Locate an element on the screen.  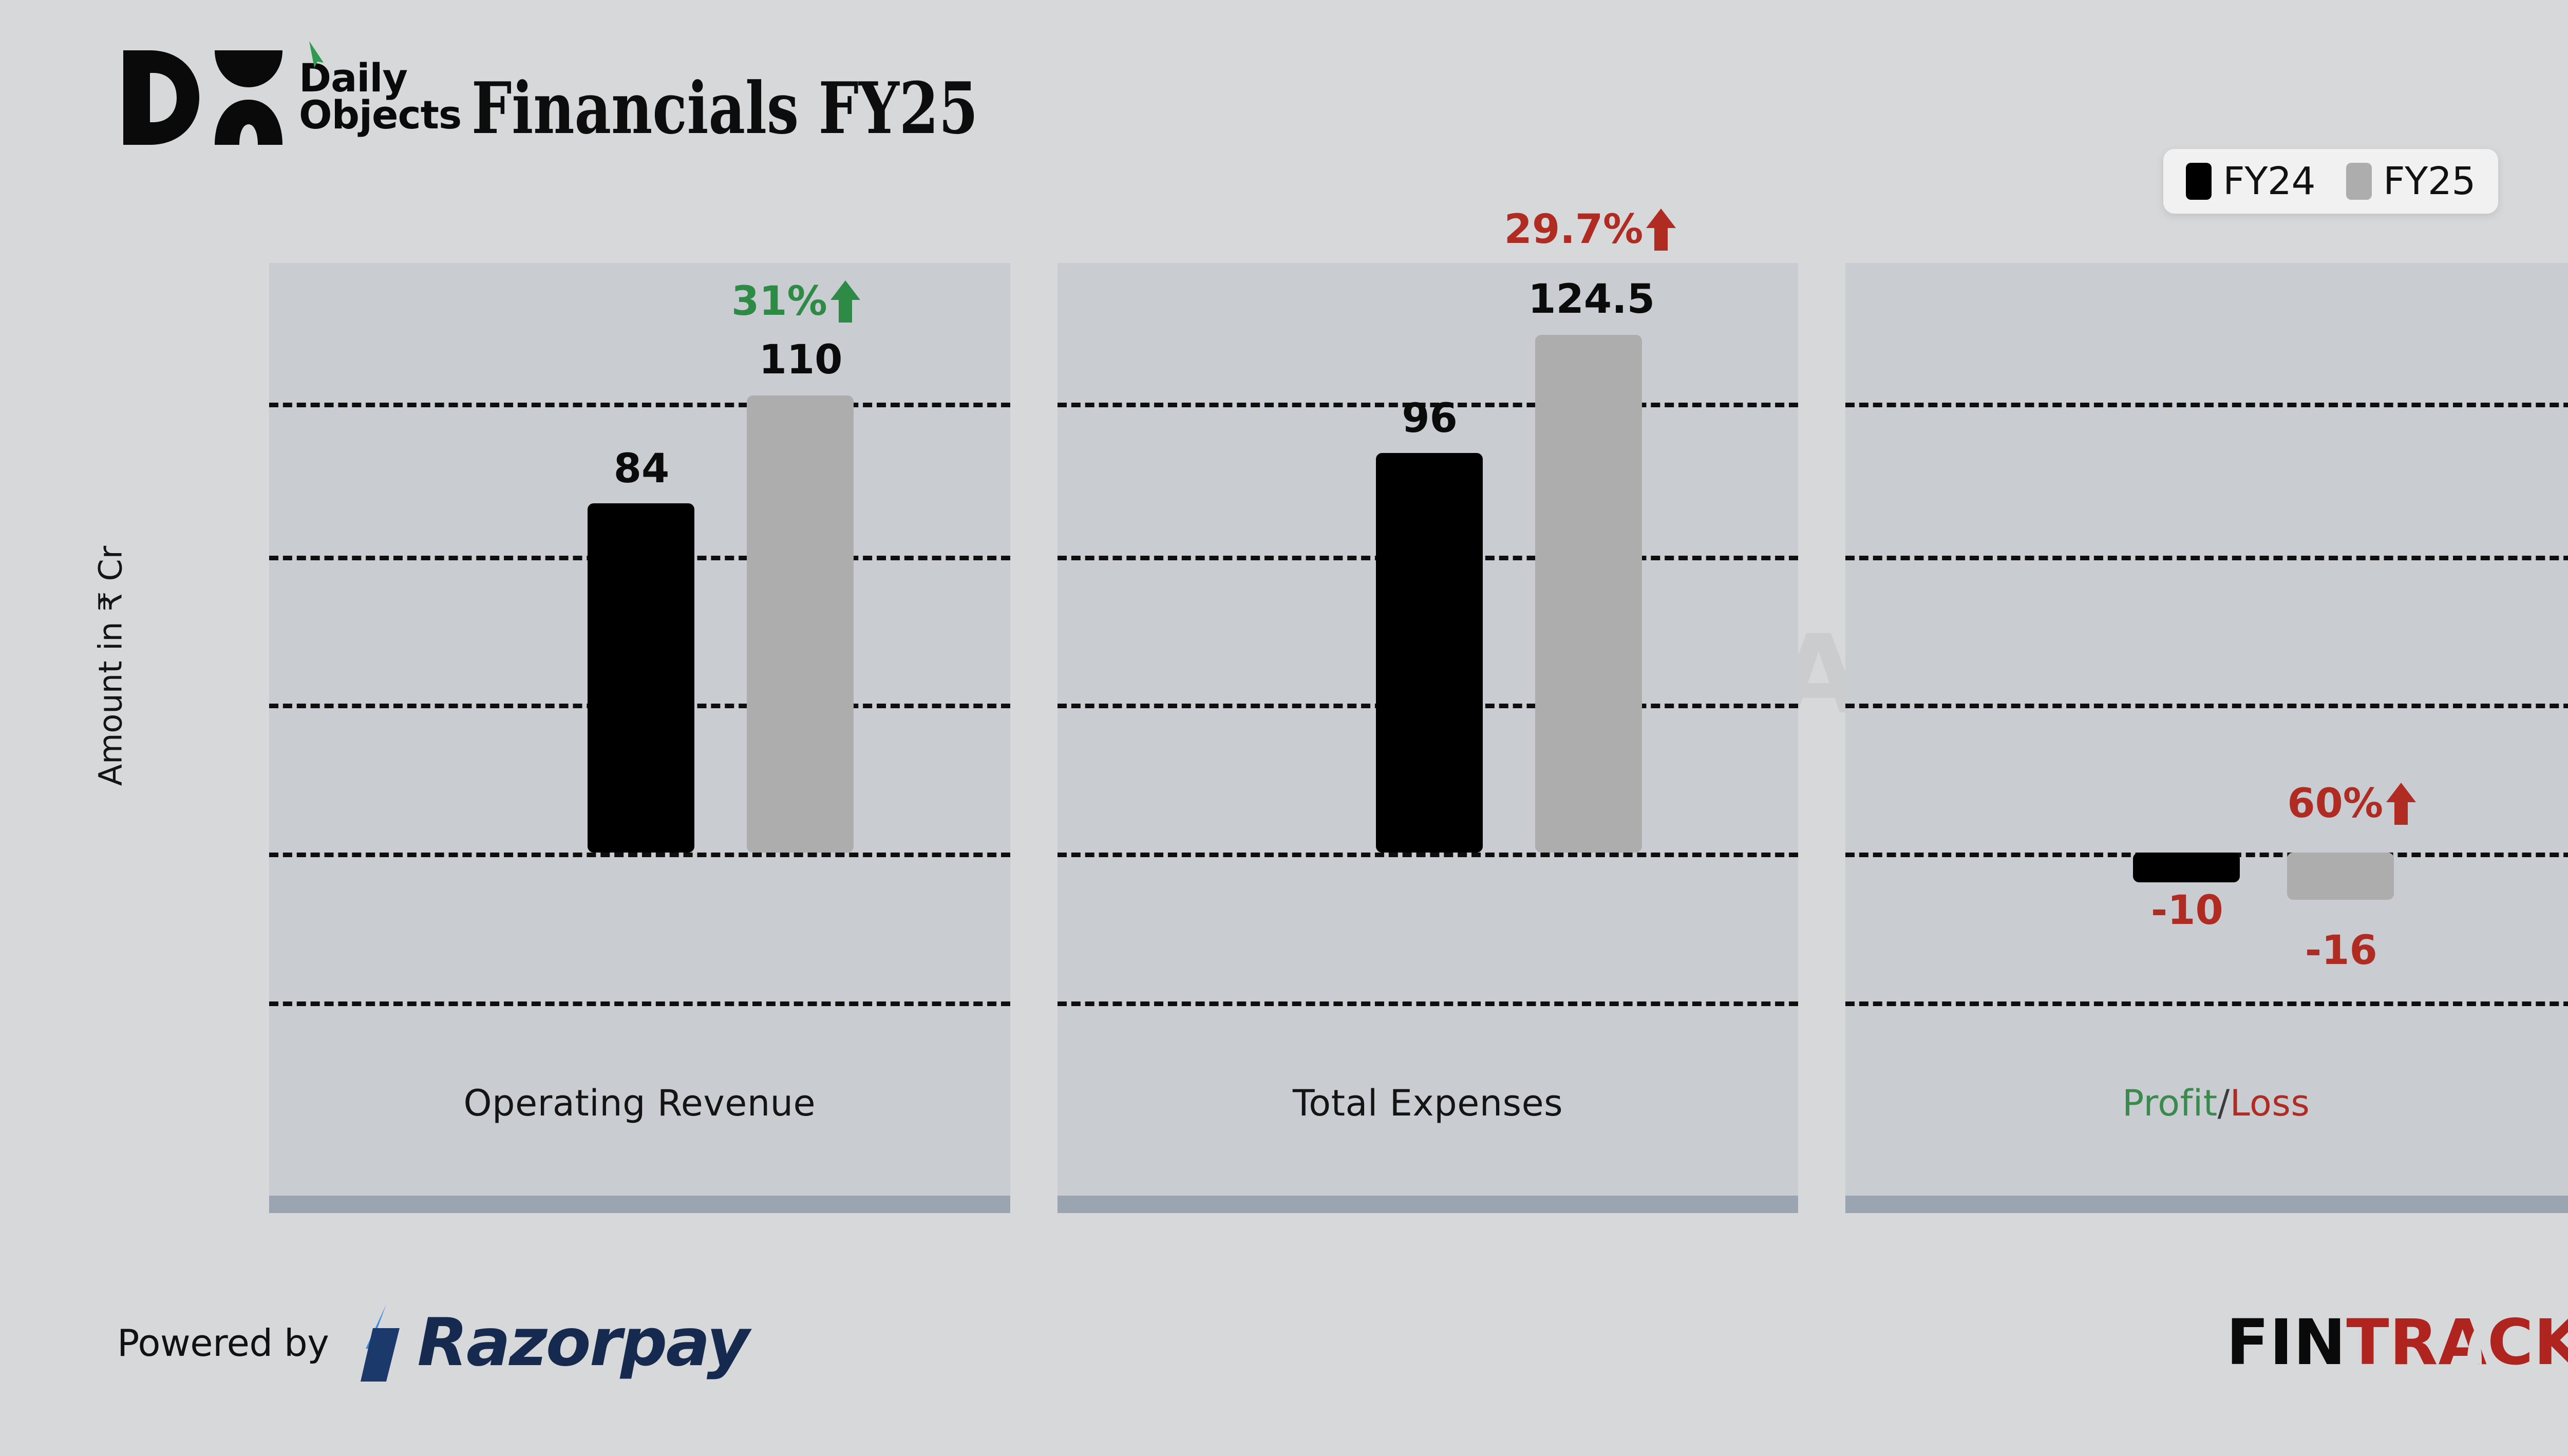
panel-caption-profit-loss: Profit/Loss is located at coordinates (2206, 1103).